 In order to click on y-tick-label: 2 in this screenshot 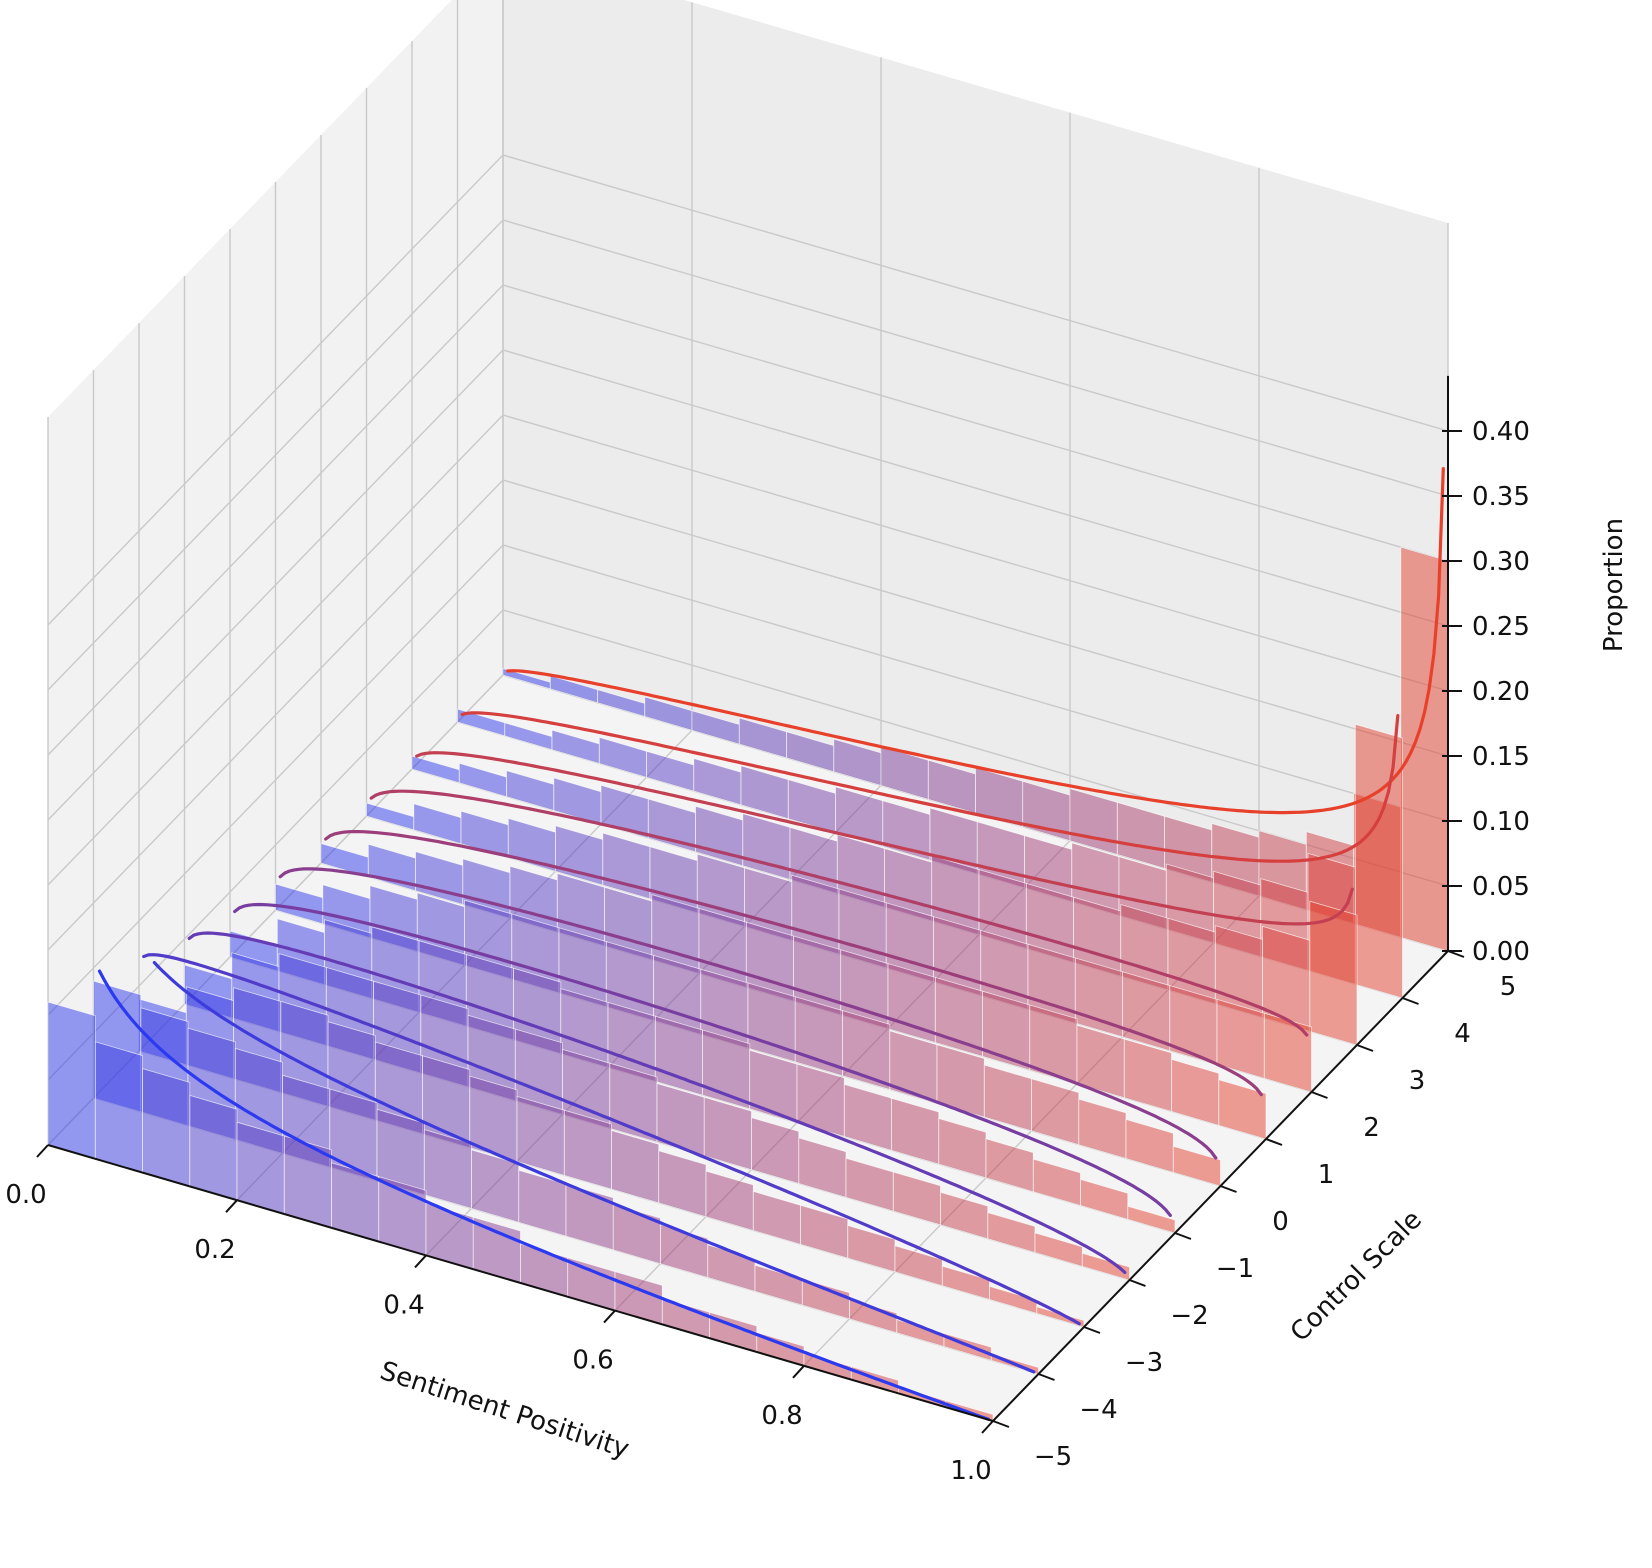, I will do `click(1371, 1128)`.